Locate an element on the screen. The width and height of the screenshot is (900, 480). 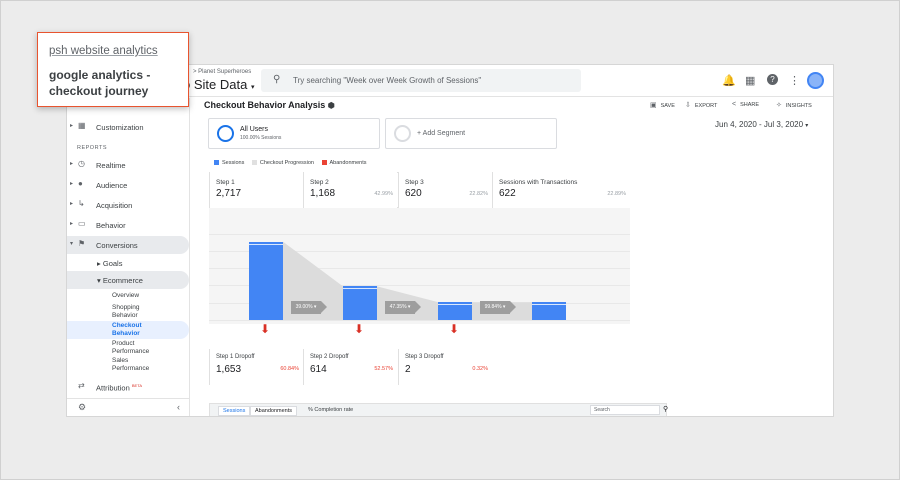
sidebar-item-realtime: ▸ ◷ Realtime is located at coordinates (128, 165).